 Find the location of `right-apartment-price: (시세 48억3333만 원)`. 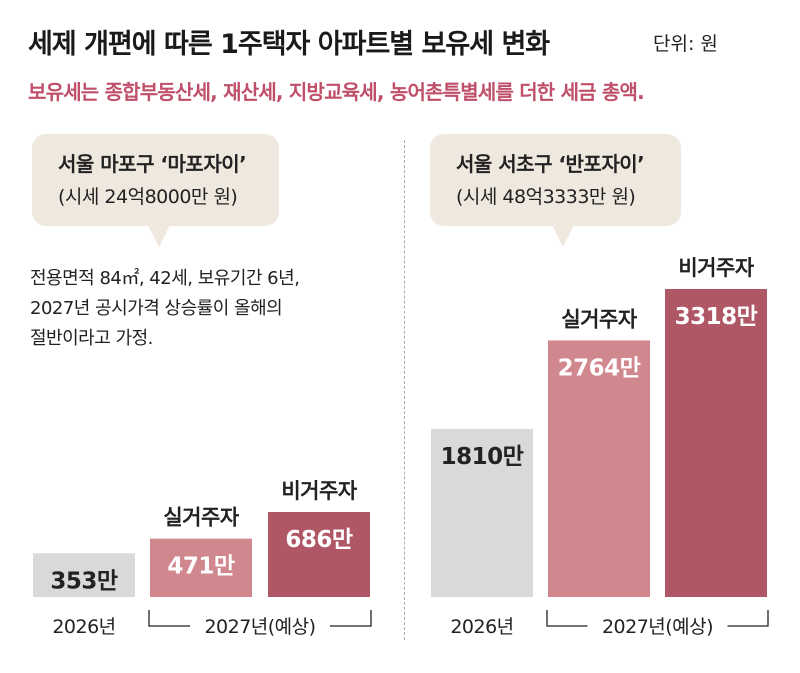

right-apartment-price: (시세 48억3333만 원) is located at coordinates (546, 197).